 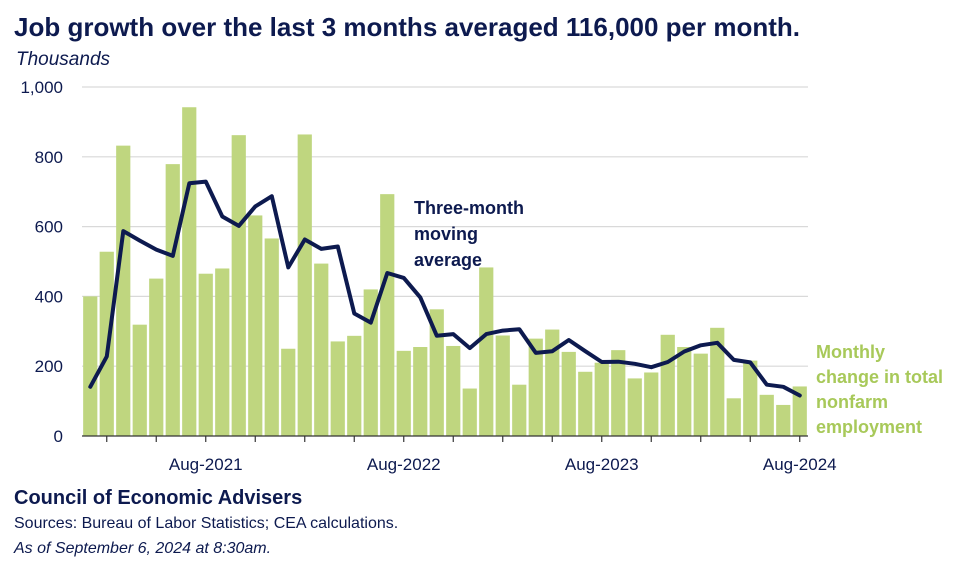 What do you see at coordinates (41, 87) in the screenshot?
I see `y-tick-label: 1,000` at bounding box center [41, 87].